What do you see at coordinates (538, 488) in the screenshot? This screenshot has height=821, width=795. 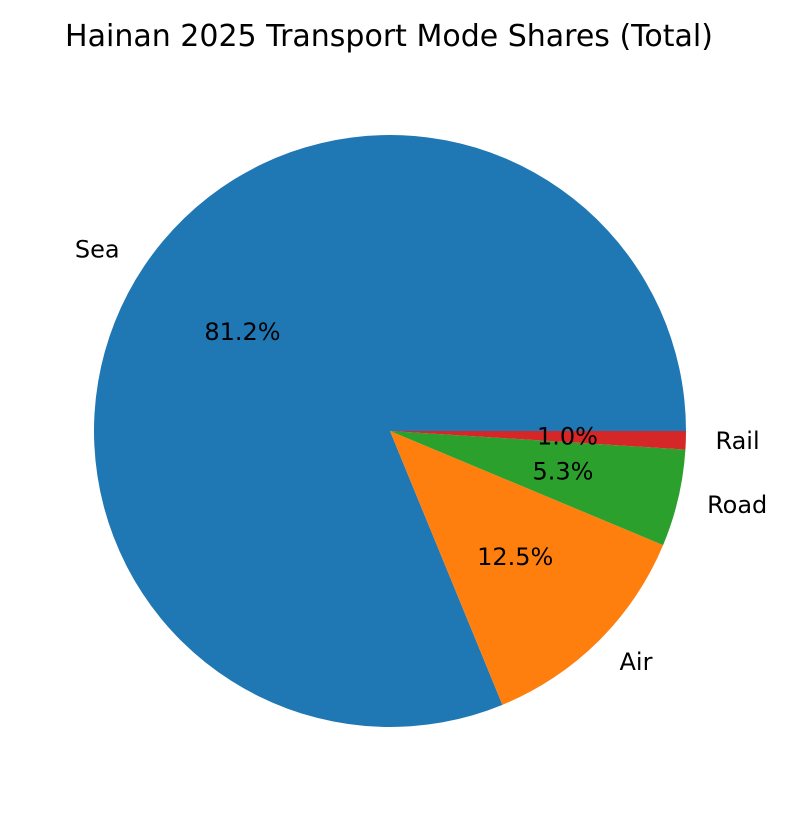 I see `pie-slice-road` at bounding box center [538, 488].